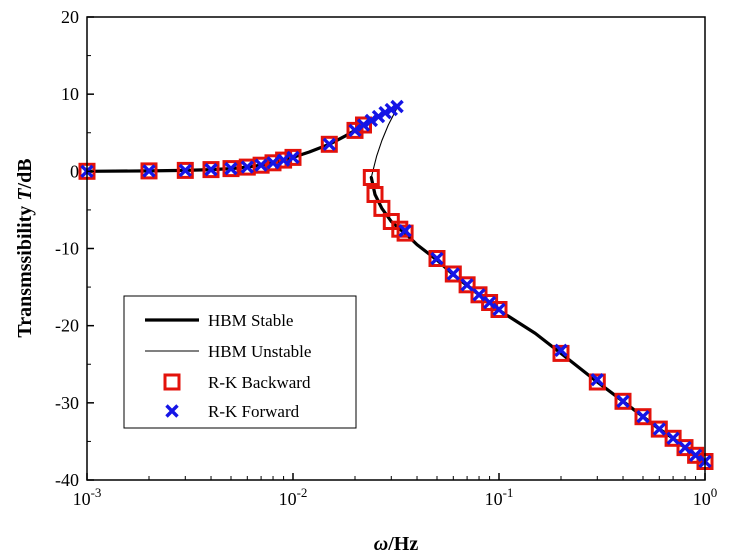 The width and height of the screenshot is (729, 560). I want to click on legend-label: R-K Forward, so click(254, 411).